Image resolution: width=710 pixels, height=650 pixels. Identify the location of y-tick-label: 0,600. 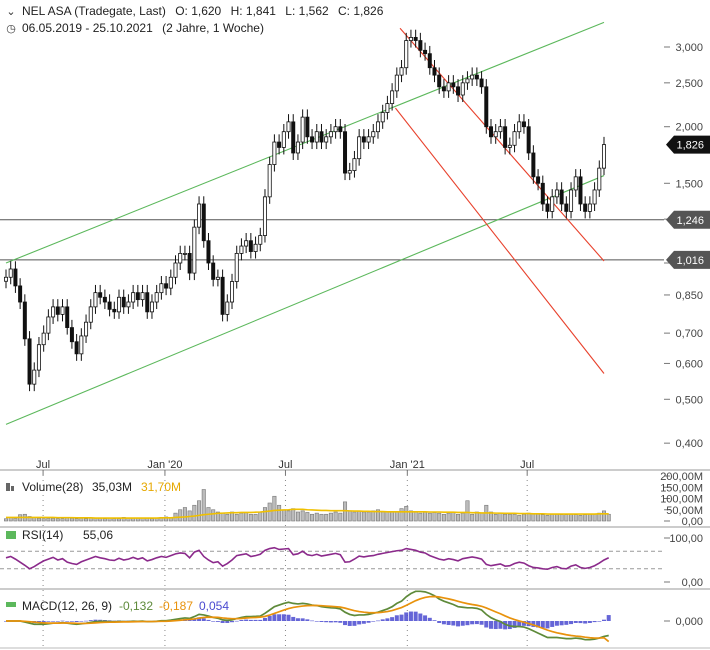
(689, 364).